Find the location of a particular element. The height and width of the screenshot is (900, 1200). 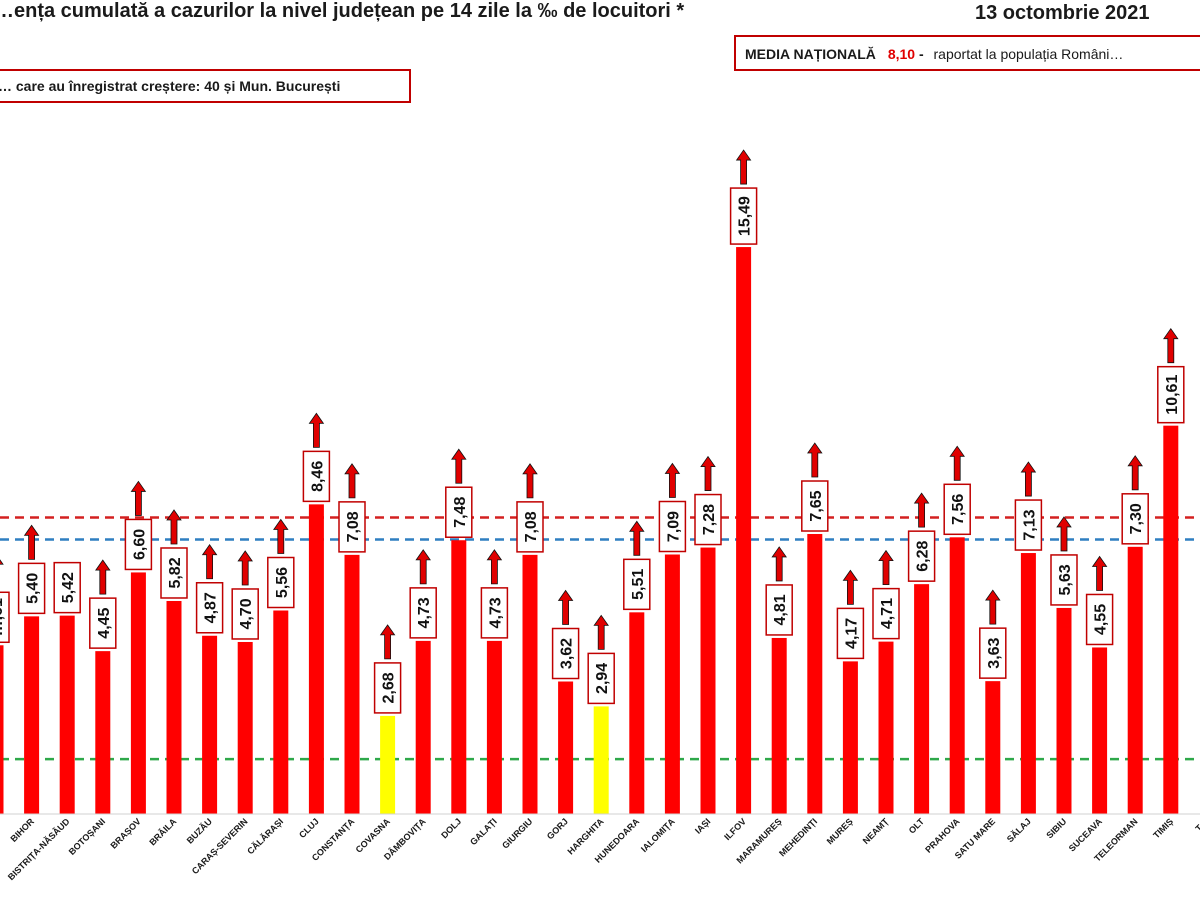

category-label-29: SĂLAJ is located at coordinates (1019, 830).